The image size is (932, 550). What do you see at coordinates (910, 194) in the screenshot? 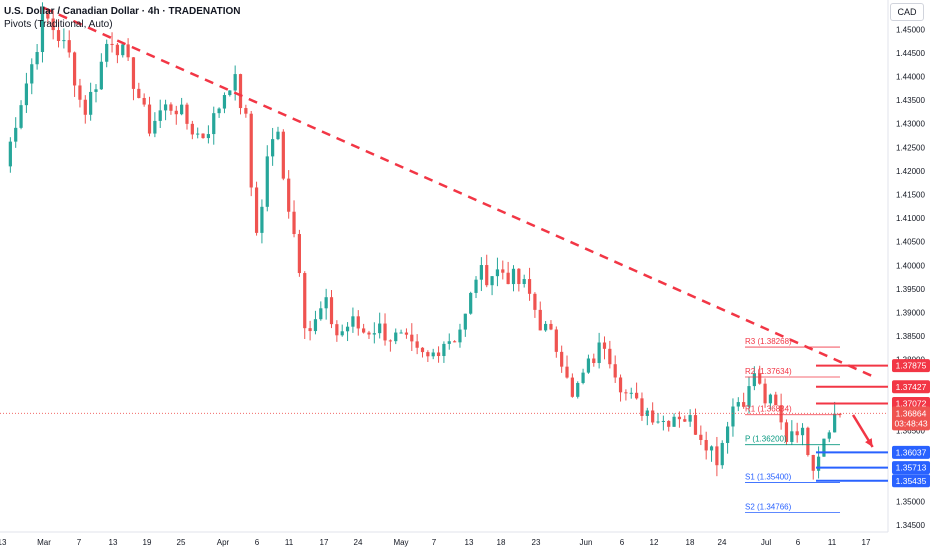
I see `y-tick-label: 1.41500` at bounding box center [910, 194].